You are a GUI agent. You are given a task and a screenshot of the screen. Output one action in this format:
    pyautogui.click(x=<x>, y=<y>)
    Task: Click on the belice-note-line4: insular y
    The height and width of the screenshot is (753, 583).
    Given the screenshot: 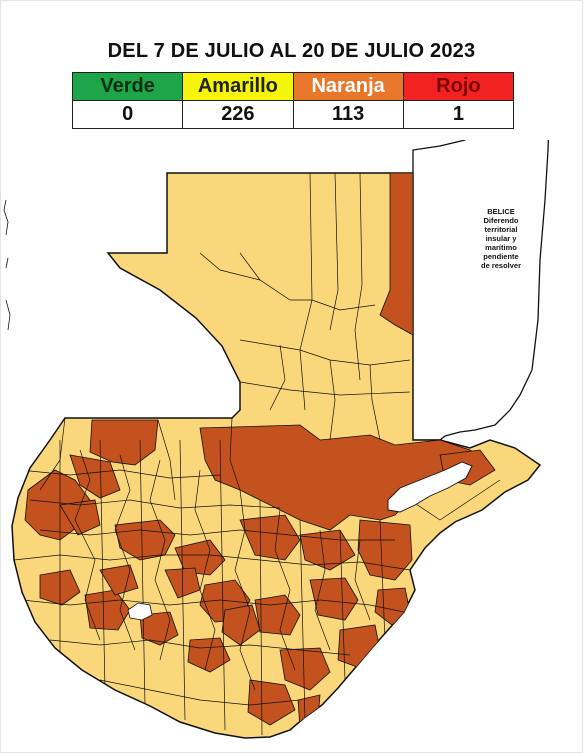 What is the action you would take?
    pyautogui.click(x=501, y=238)
    